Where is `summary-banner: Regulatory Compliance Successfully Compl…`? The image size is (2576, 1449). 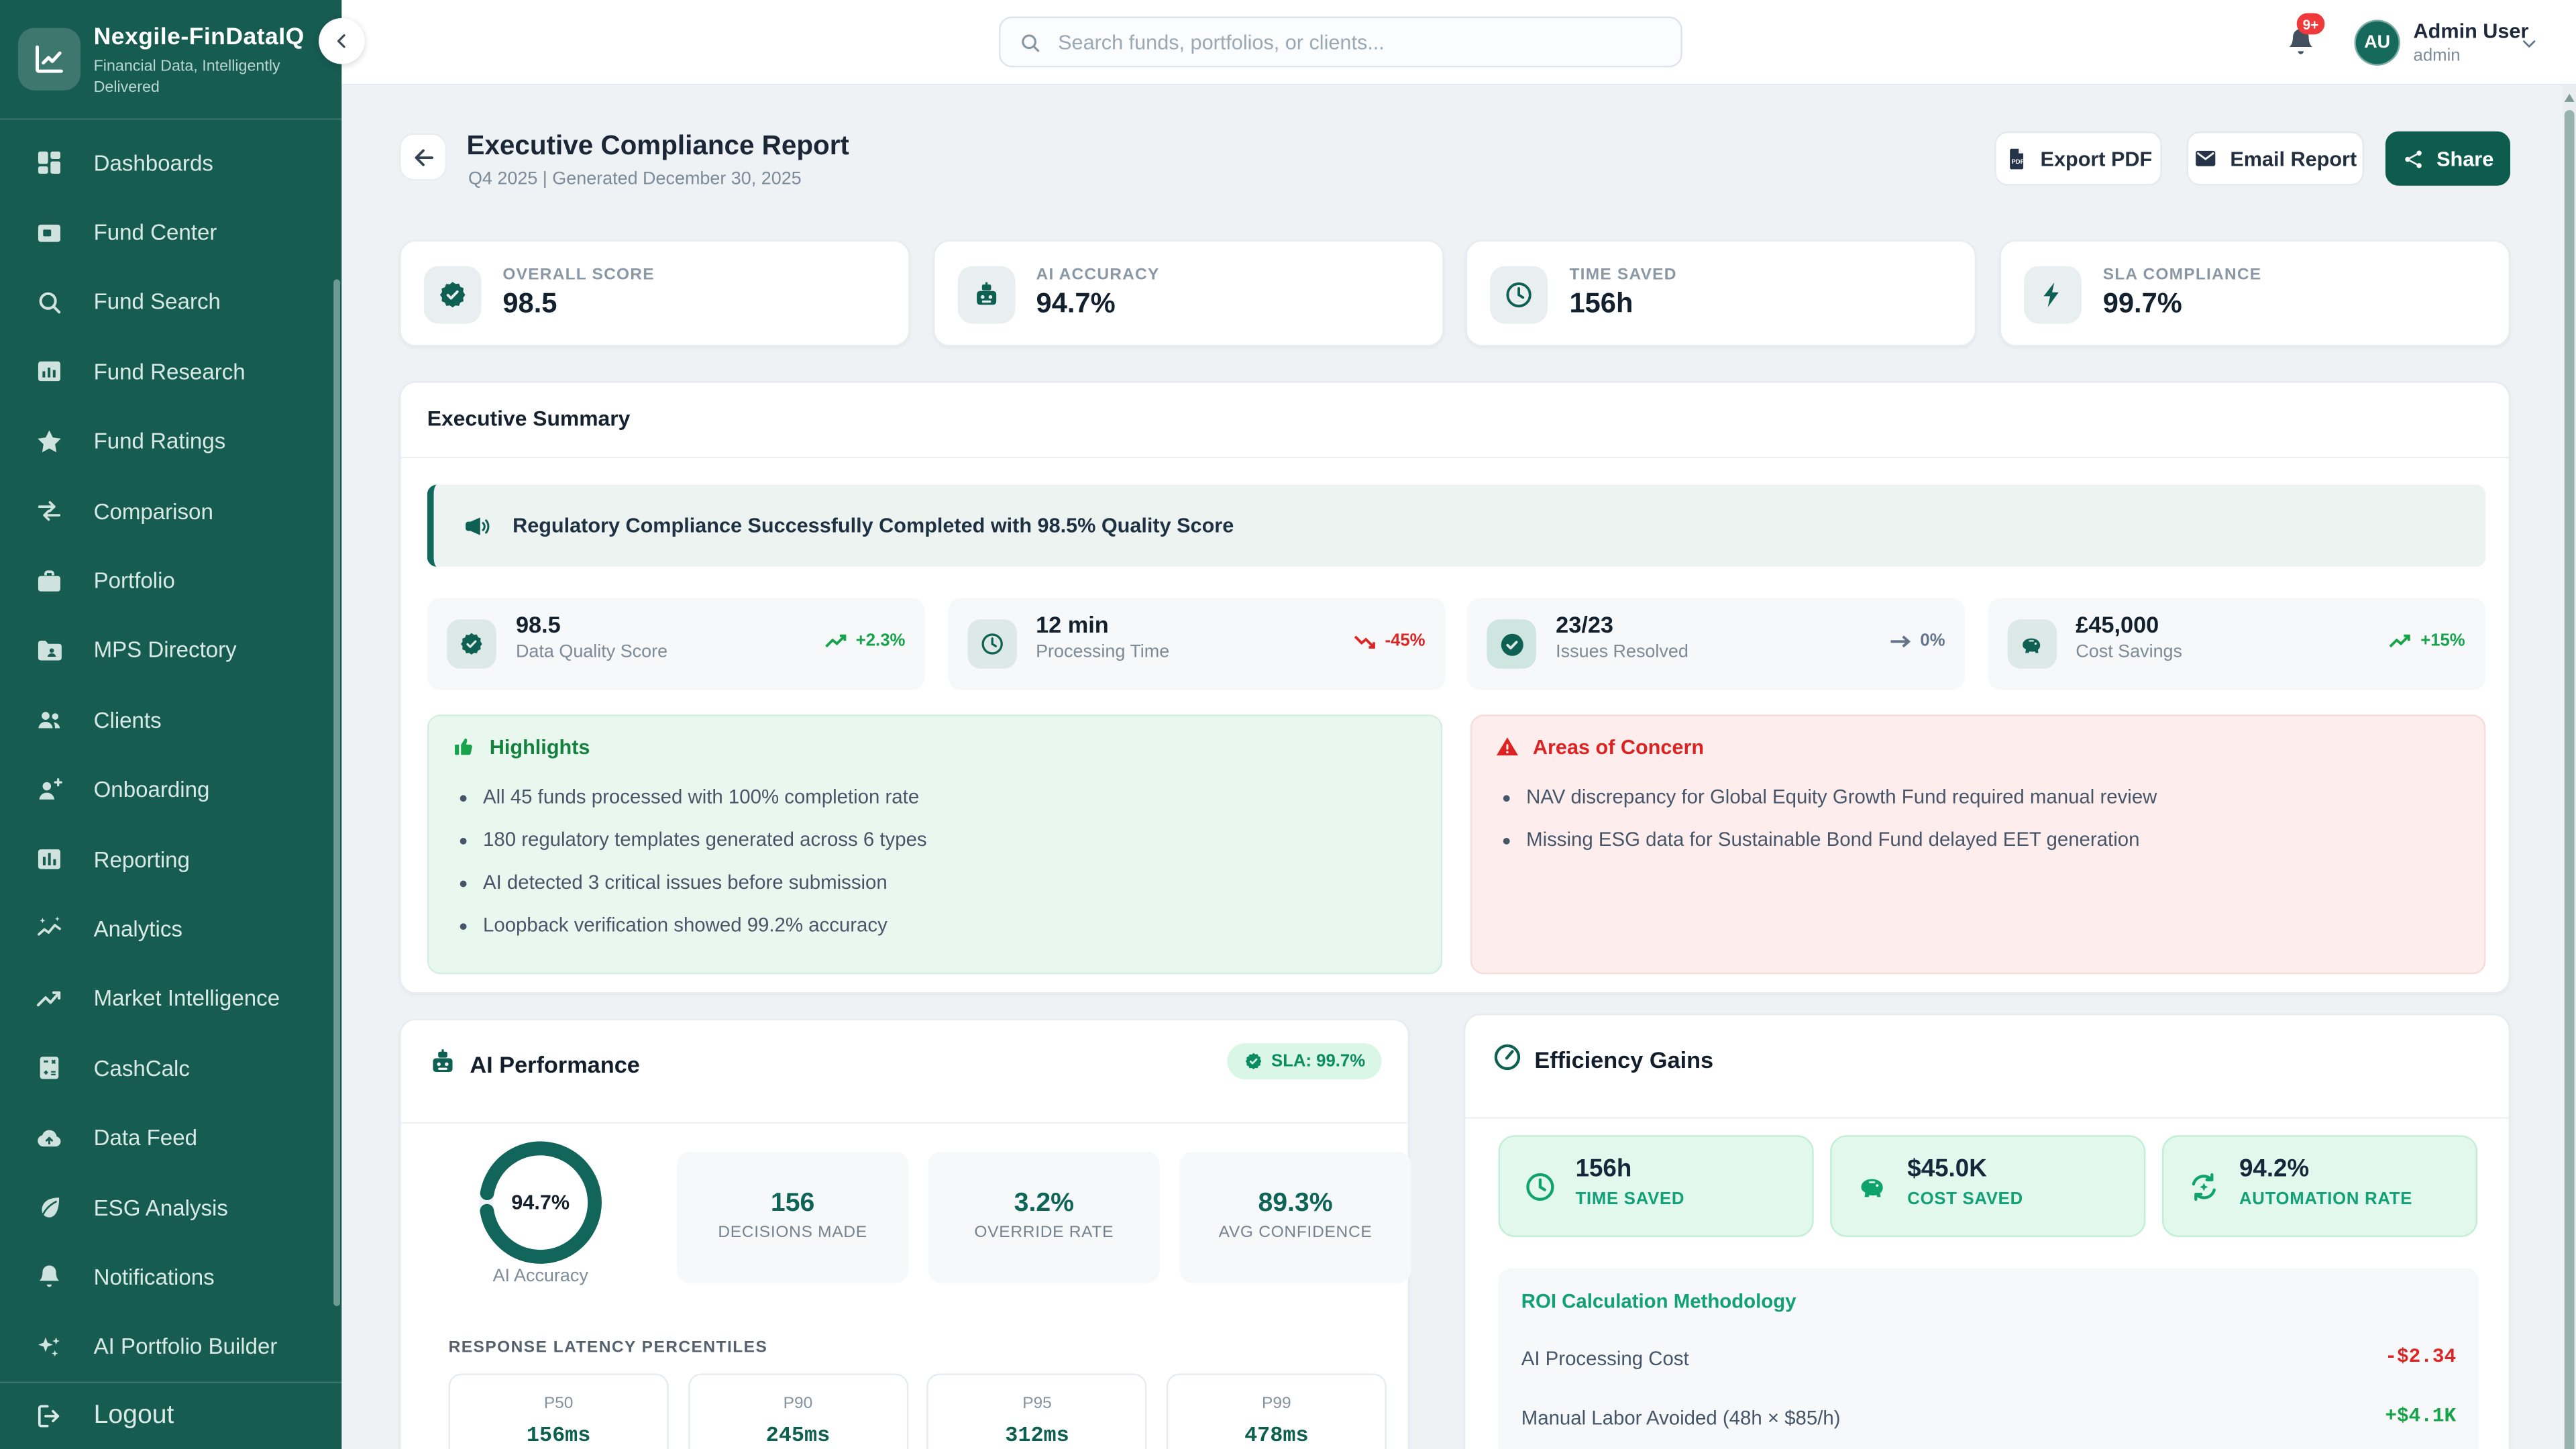 summary-banner: Regulatory Compliance Successfully Compl… is located at coordinates (1456, 525).